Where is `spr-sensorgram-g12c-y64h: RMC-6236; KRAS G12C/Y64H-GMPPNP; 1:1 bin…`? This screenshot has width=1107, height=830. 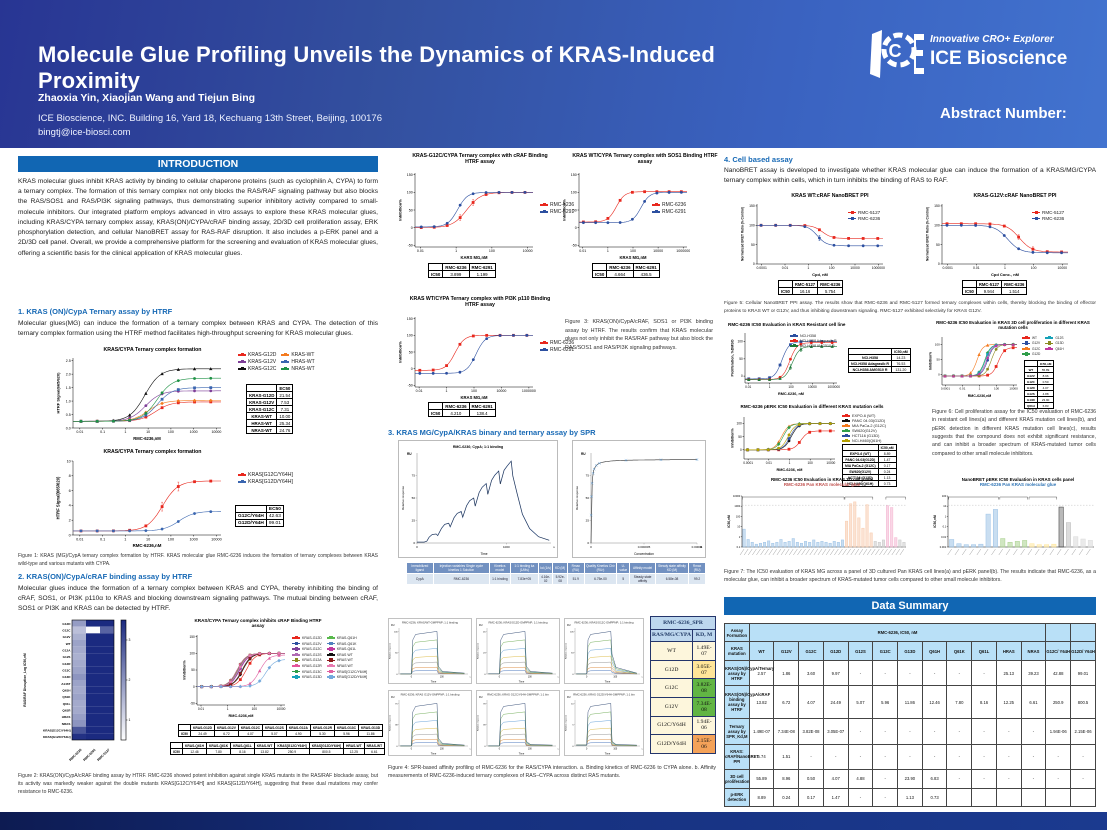
spr-sensorgram-g12c-y64h: RMC-6236; KRAS G12C/Y64H-GMPPNP; 1:1 bin… is located at coordinates (518, 723).